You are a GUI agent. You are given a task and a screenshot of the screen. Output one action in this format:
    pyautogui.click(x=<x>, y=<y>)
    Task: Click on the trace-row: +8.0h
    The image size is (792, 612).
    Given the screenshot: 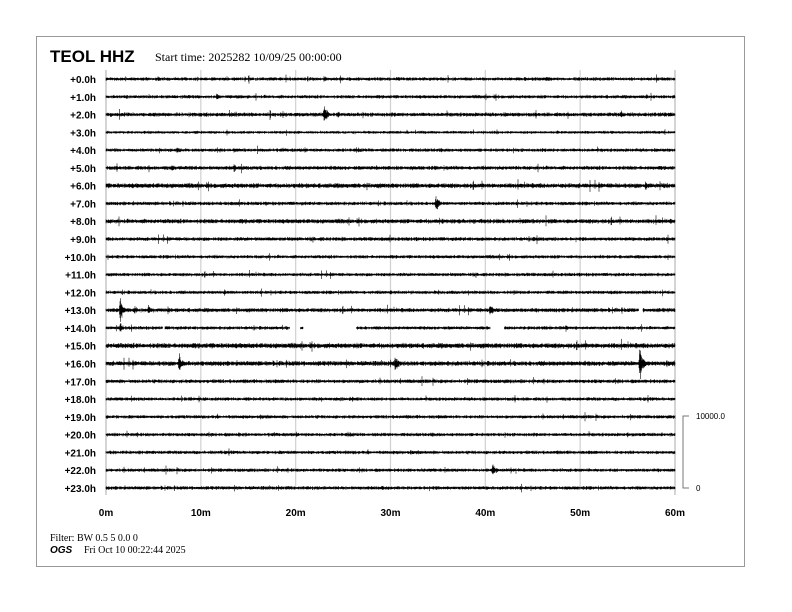 What is the action you would take?
    pyautogui.click(x=373, y=221)
    